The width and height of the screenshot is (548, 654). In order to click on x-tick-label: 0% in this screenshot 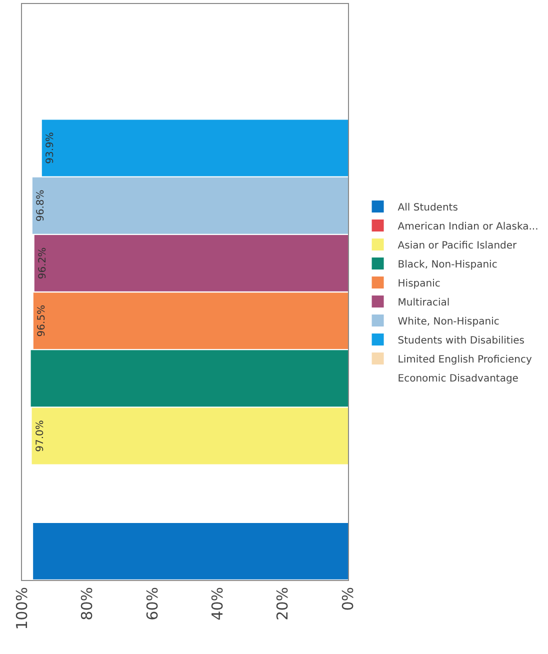, I will do `click(347, 599)`.